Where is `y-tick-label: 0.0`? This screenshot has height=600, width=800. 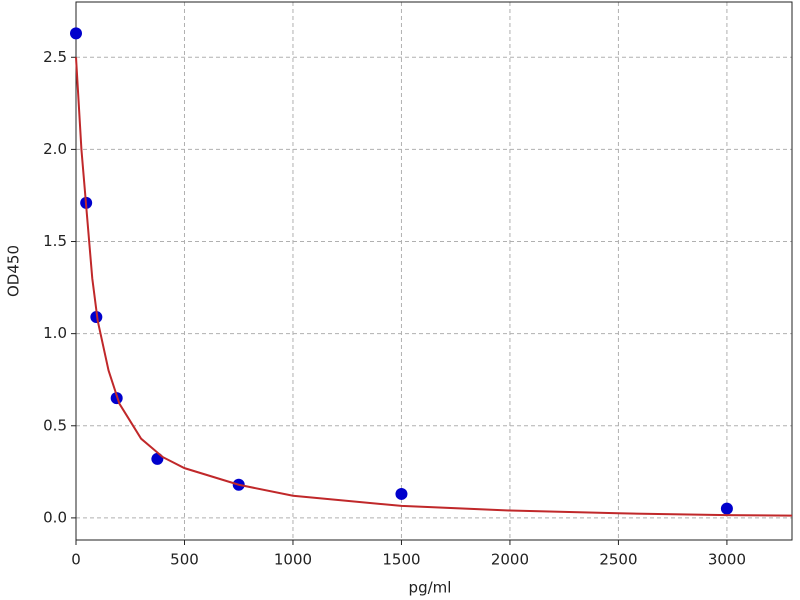 y-tick-label: 0.0 is located at coordinates (55, 517).